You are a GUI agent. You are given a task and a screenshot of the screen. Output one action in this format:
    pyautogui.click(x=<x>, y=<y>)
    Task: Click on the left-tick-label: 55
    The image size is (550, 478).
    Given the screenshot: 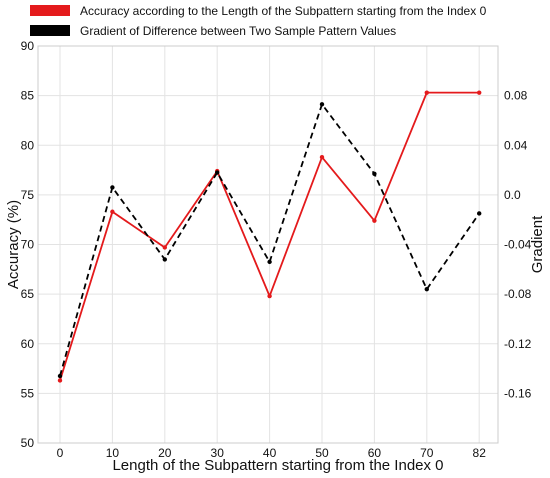 What is the action you would take?
    pyautogui.click(x=28, y=393)
    